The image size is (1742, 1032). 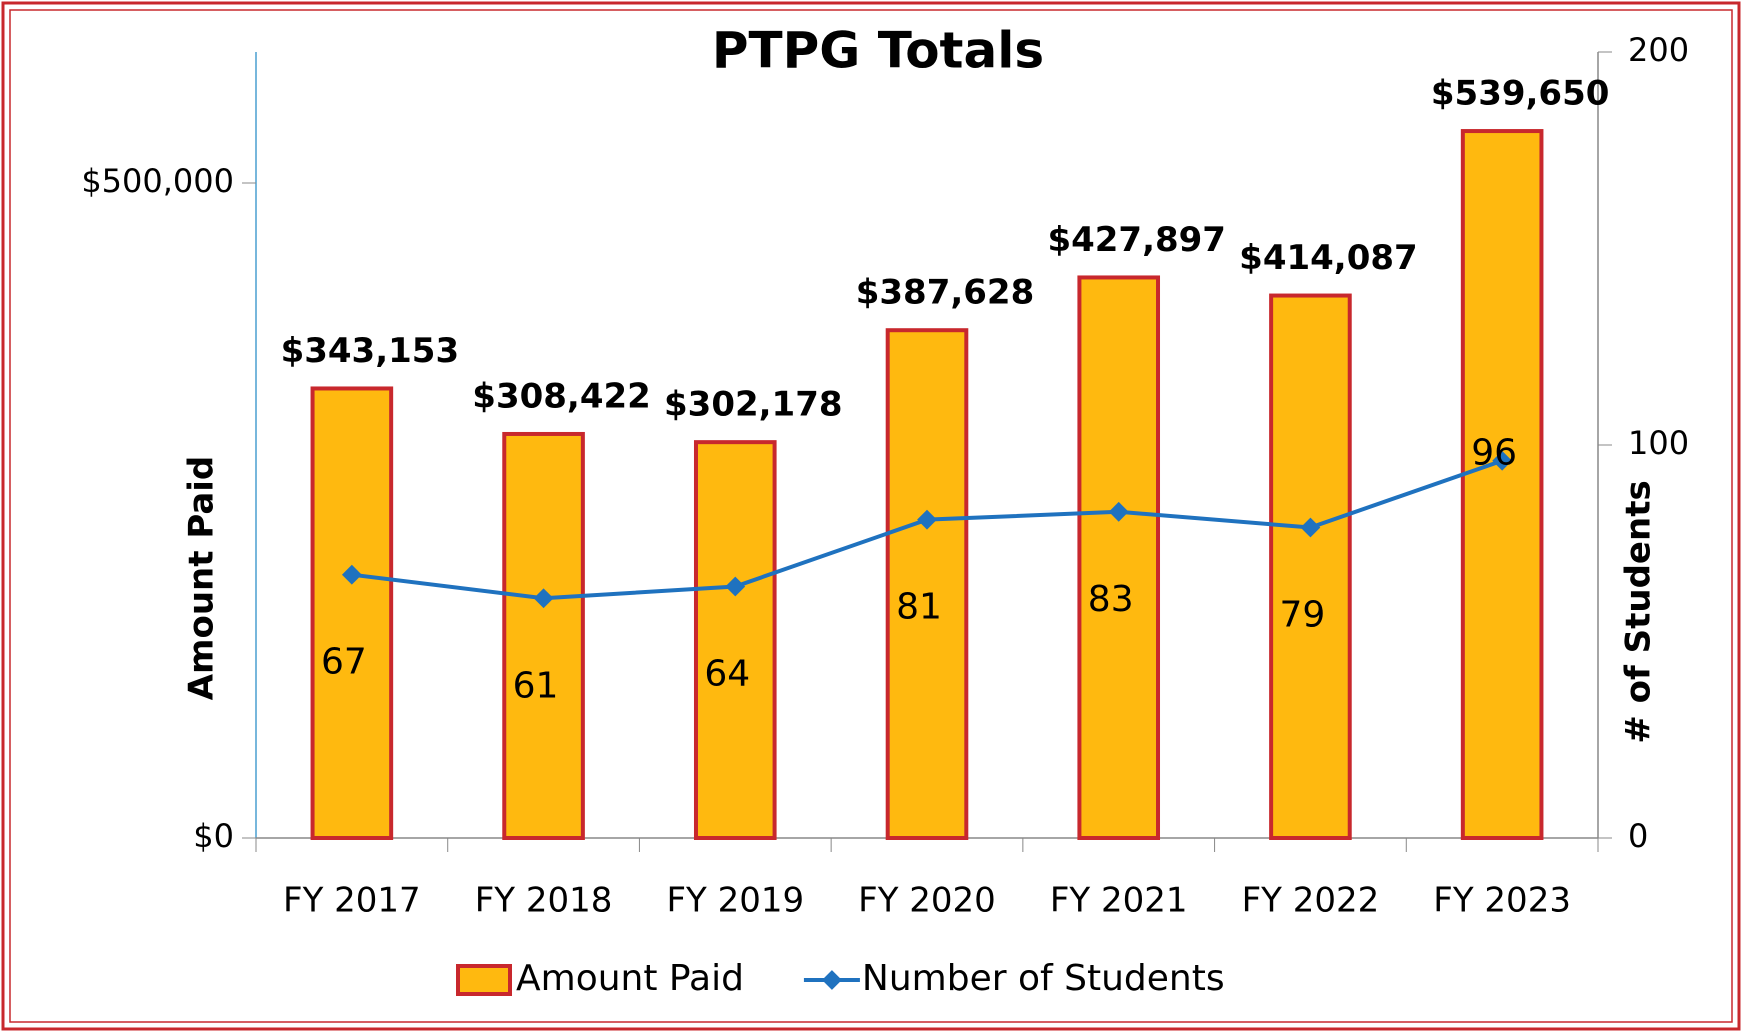 I want to click on chart-title: PTPG Totals, so click(x=878, y=51).